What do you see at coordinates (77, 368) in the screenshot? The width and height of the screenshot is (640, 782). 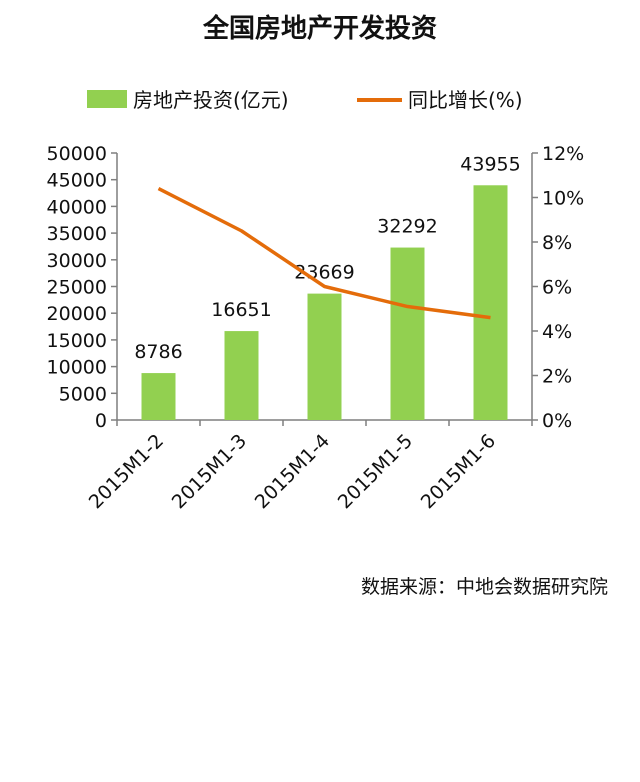 I see `y-left-tick-label: 10000` at bounding box center [77, 368].